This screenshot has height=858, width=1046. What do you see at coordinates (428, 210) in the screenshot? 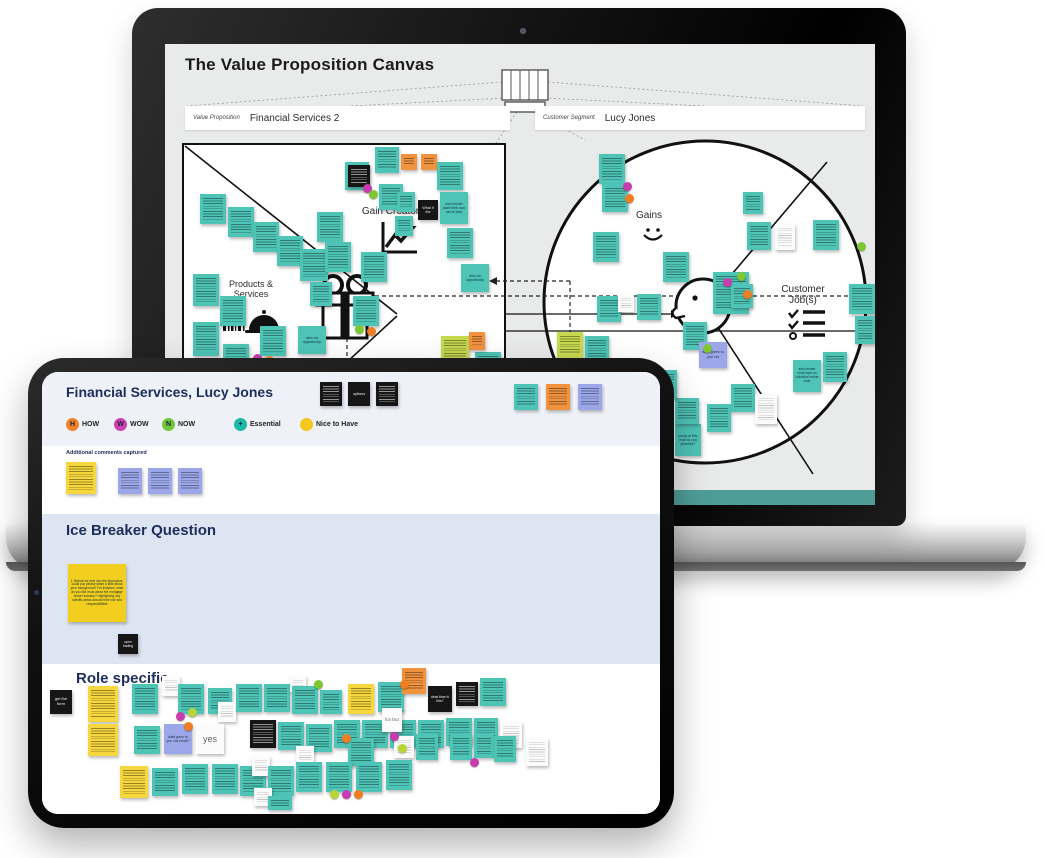
I see `sticky-note: What if the` at bounding box center [428, 210].